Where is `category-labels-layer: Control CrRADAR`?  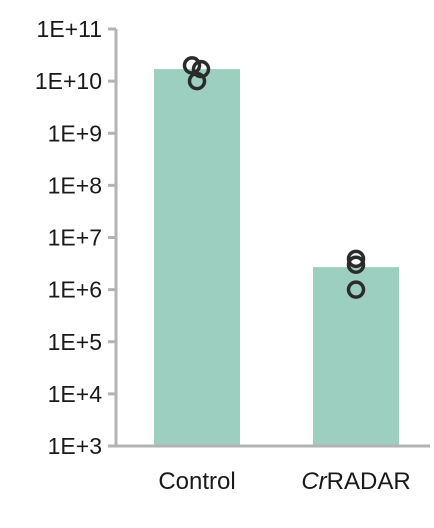
category-labels-layer: Control CrRADAR is located at coordinates (284, 481).